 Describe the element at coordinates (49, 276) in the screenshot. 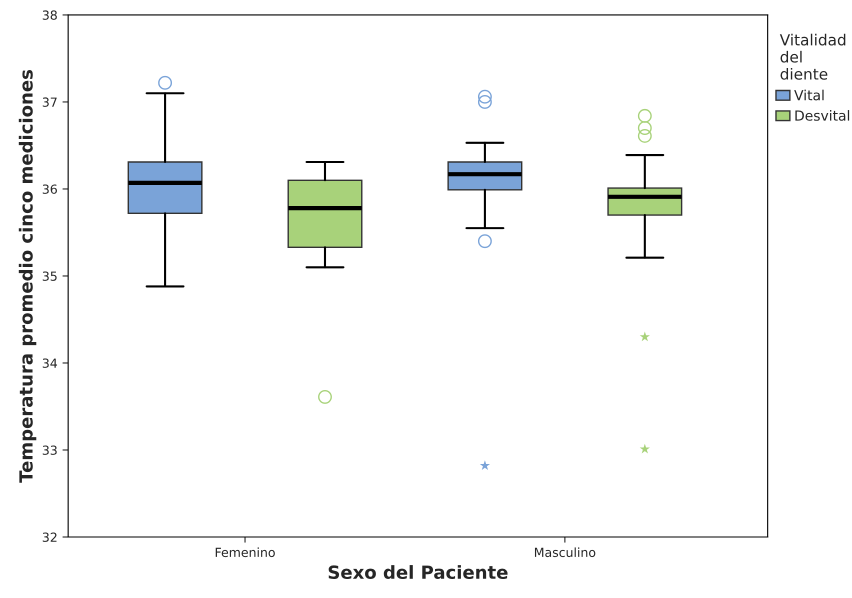

I see `y-tick-label: 35` at that location.